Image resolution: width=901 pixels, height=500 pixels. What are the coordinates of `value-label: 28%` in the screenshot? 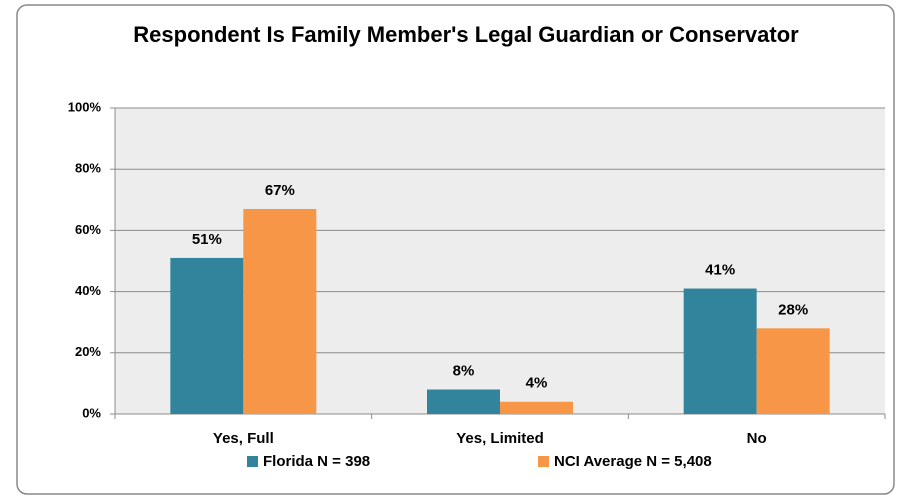 It's located at (793, 309).